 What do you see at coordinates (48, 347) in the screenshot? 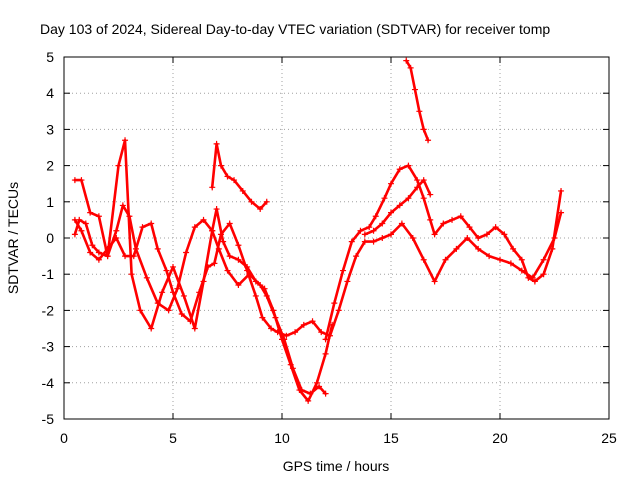
I see `y-tick-label: -3` at bounding box center [48, 347].